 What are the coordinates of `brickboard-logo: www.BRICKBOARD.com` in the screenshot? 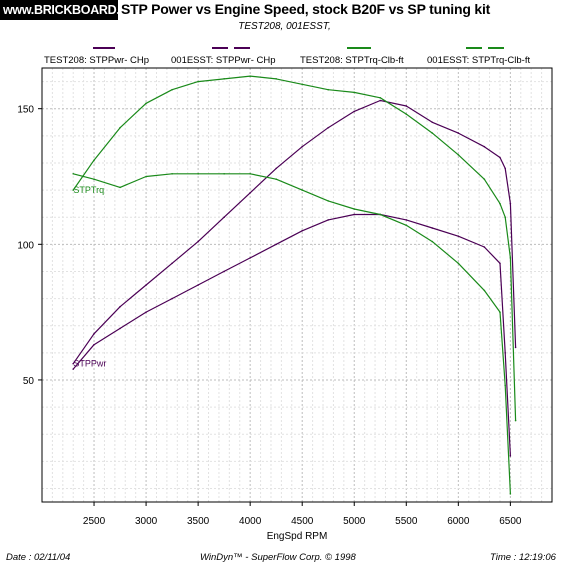 It's located at (59, 10).